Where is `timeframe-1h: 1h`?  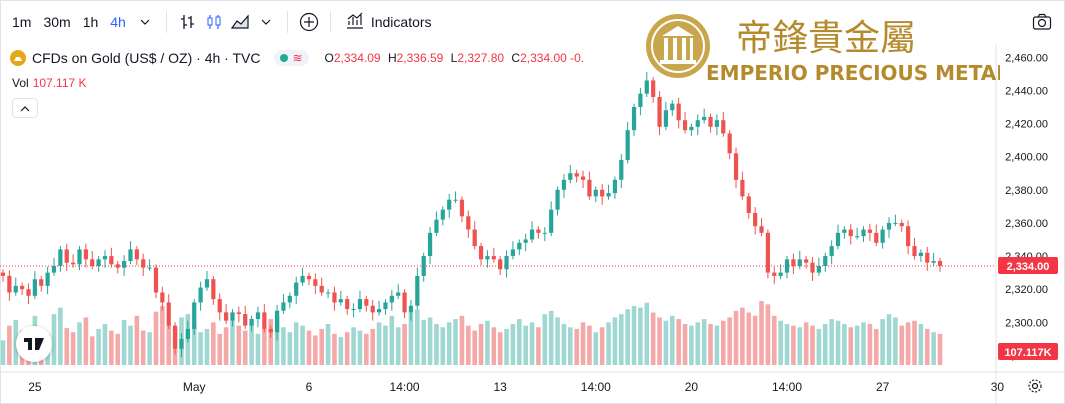
timeframe-1h: 1h is located at coordinates (90, 22).